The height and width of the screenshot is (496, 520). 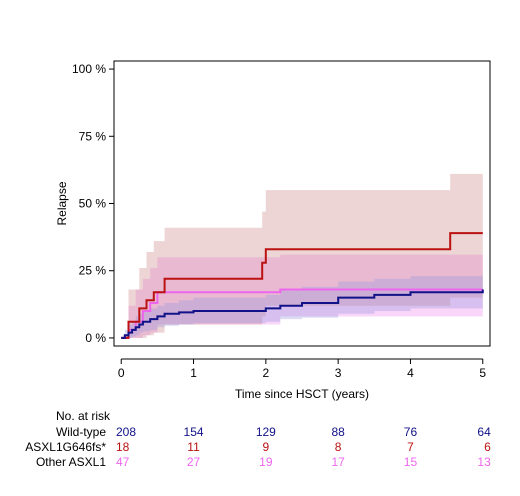 I want to click on y-tick-label: 100 %, so click(x=89, y=69).